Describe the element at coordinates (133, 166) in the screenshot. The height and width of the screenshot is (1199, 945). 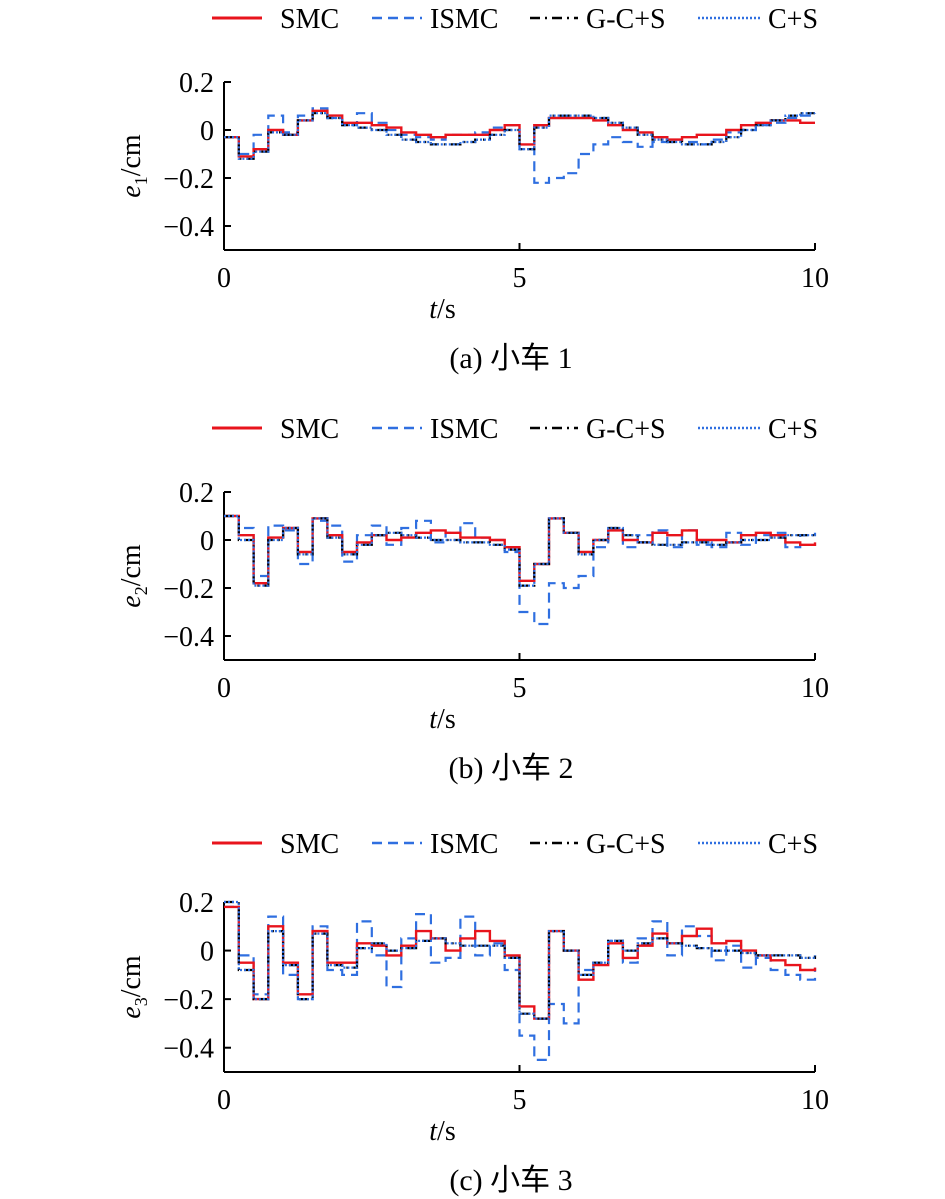
I see `y-axis-label: e1/cm` at that location.